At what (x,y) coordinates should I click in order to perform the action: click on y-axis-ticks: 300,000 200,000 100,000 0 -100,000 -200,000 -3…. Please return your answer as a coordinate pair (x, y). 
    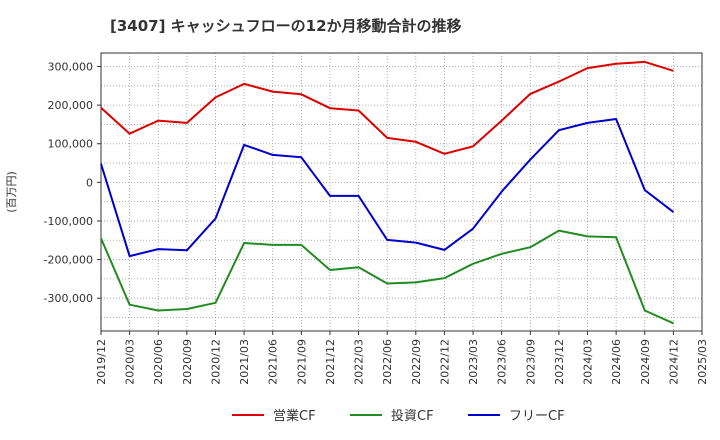
    Looking at the image, I should click on (72, 183).